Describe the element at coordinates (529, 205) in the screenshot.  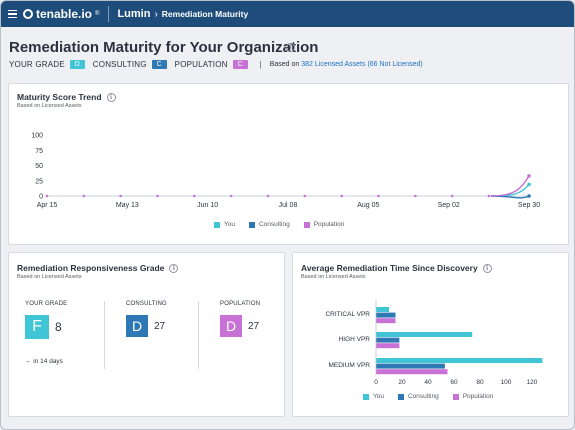
I see `x-tick-label: Sep 30` at that location.